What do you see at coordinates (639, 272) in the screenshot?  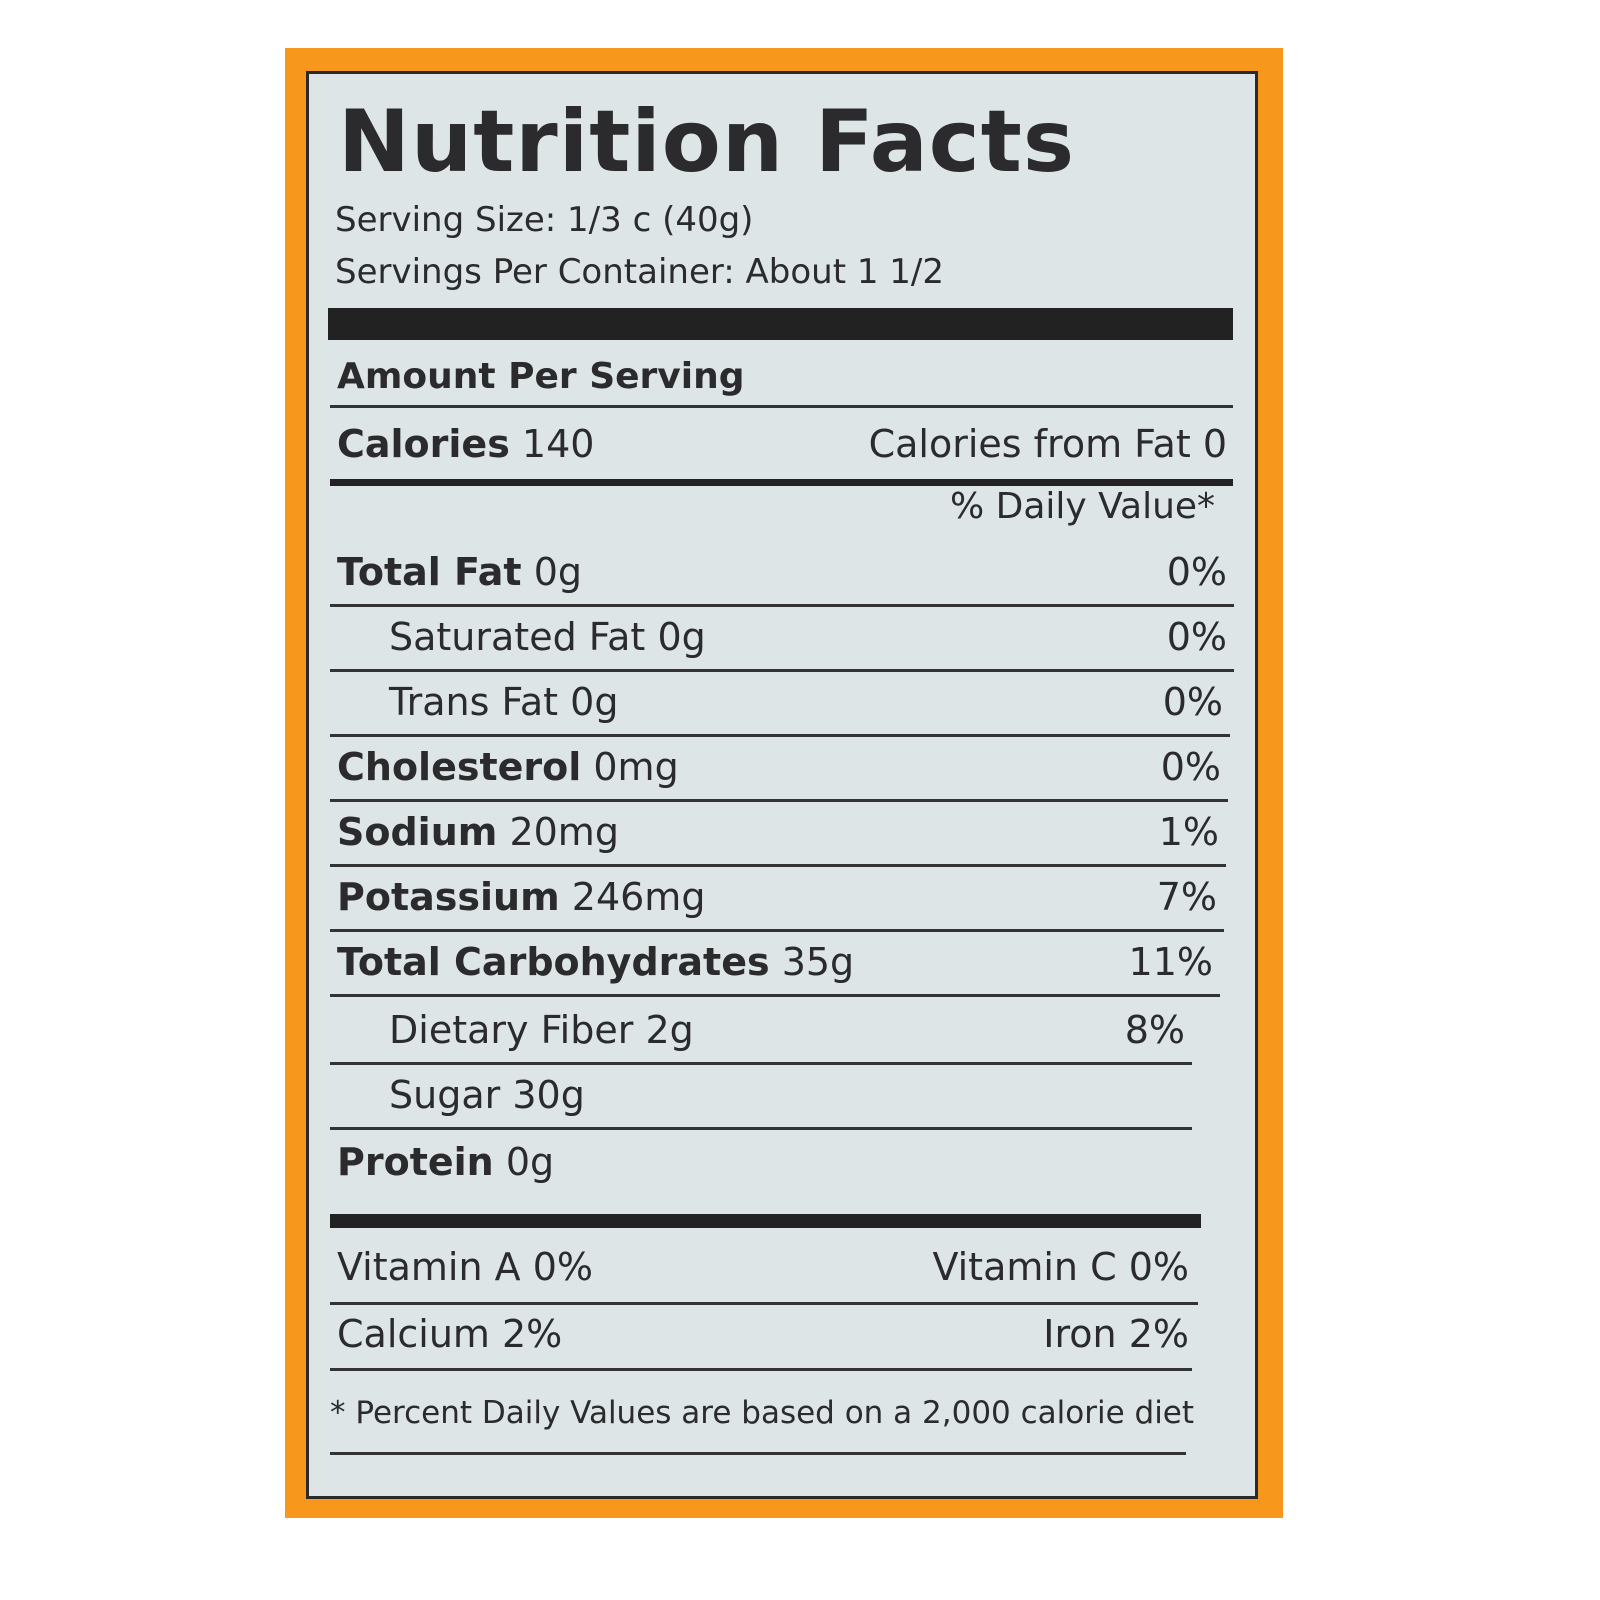 I see `servings-per-container: Servings Per Container: About 1 1/2` at bounding box center [639, 272].